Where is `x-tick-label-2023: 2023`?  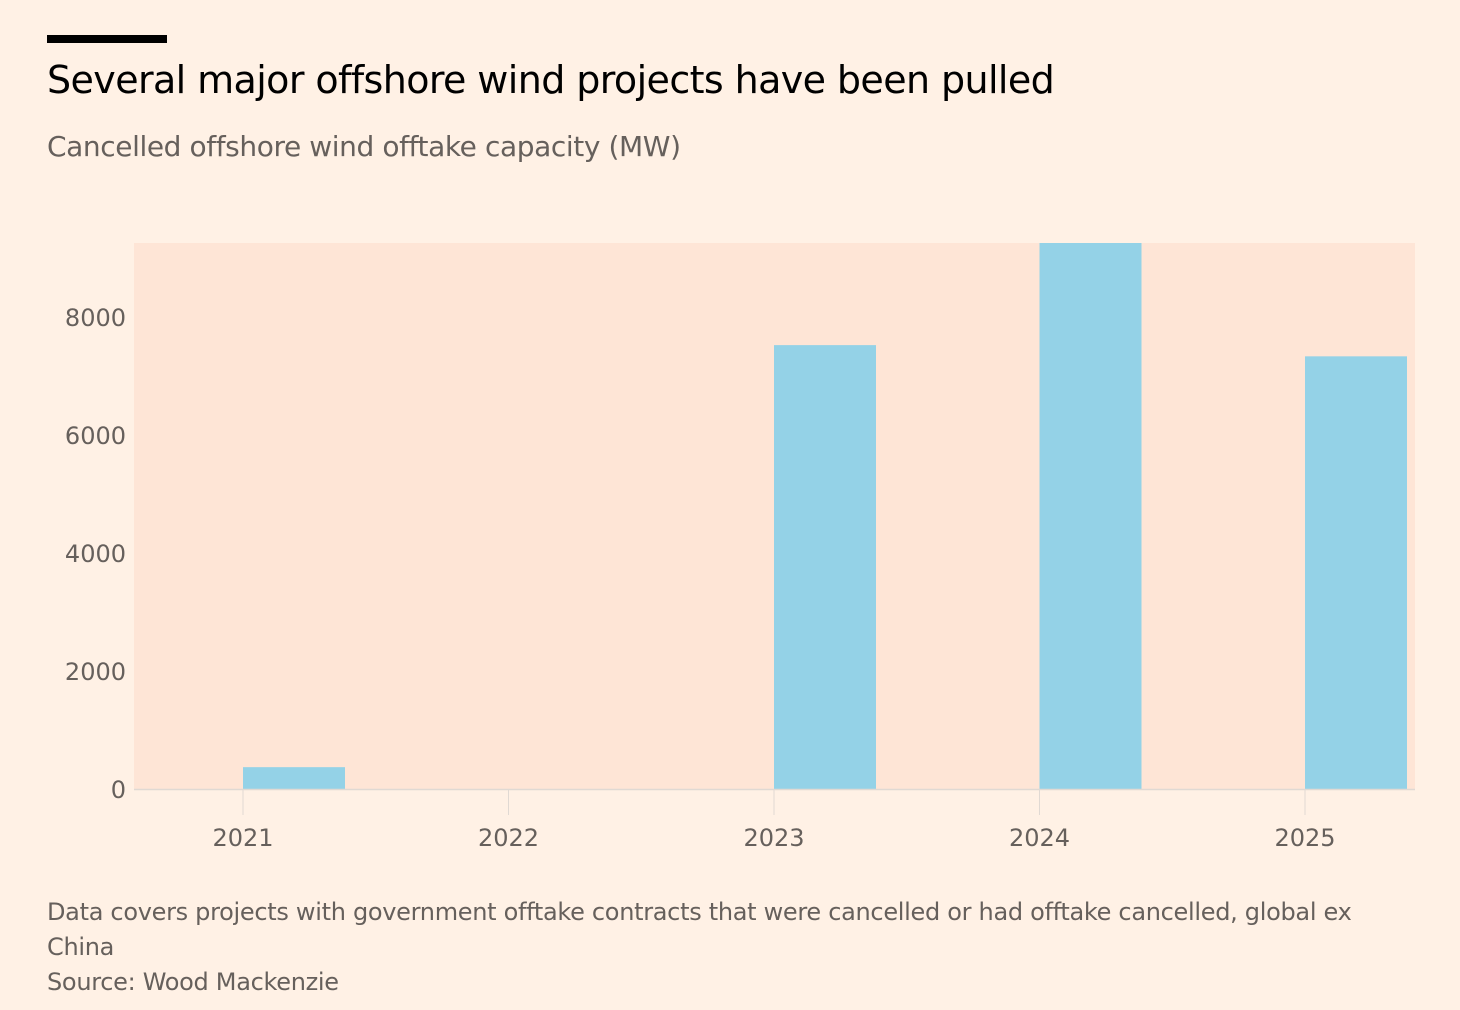 x-tick-label-2023: 2023 is located at coordinates (773, 838).